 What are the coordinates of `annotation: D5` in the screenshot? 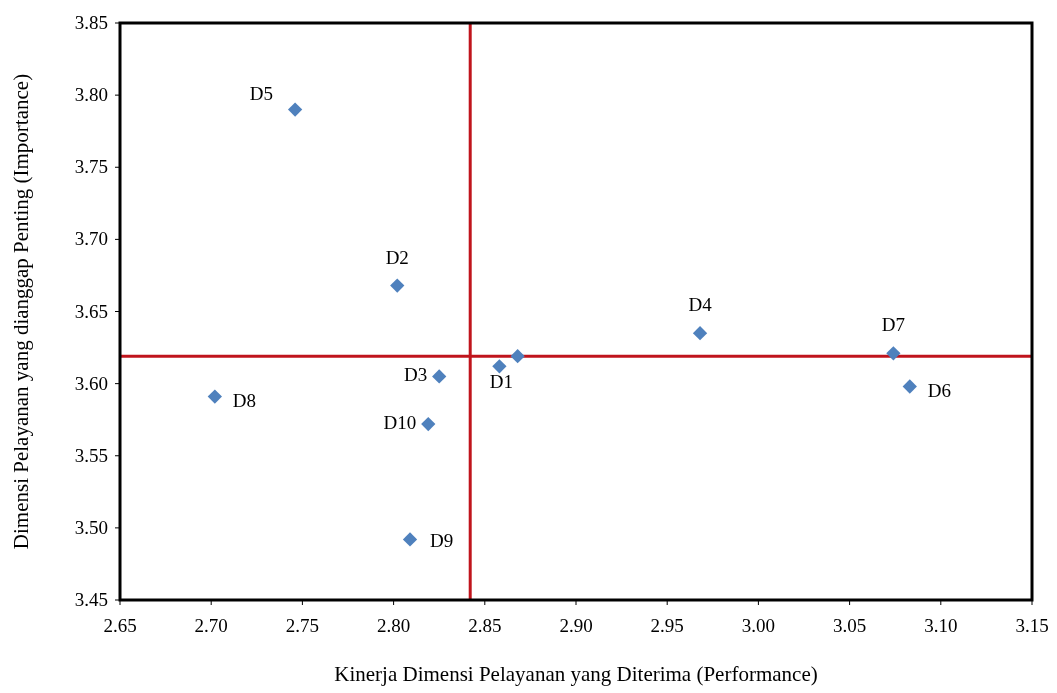 It's located at (261, 93).